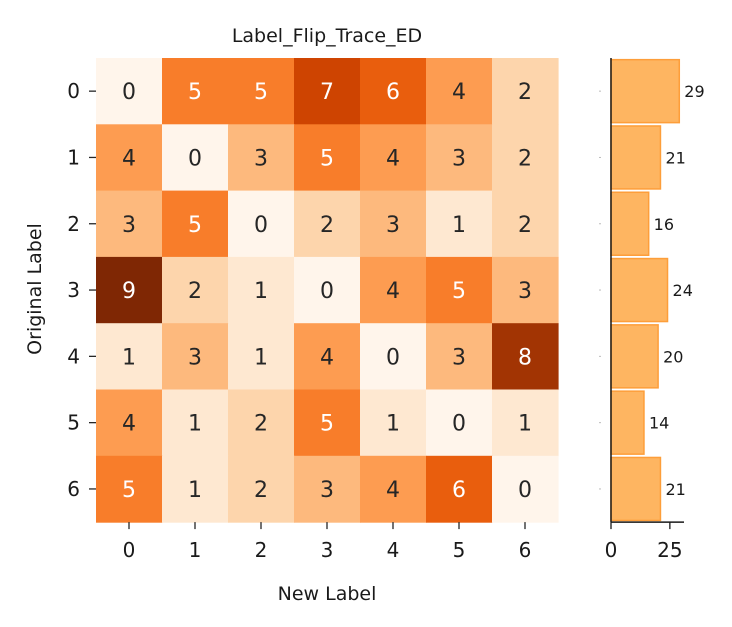  I want to click on y-tick-label: 6, so click(73, 489).